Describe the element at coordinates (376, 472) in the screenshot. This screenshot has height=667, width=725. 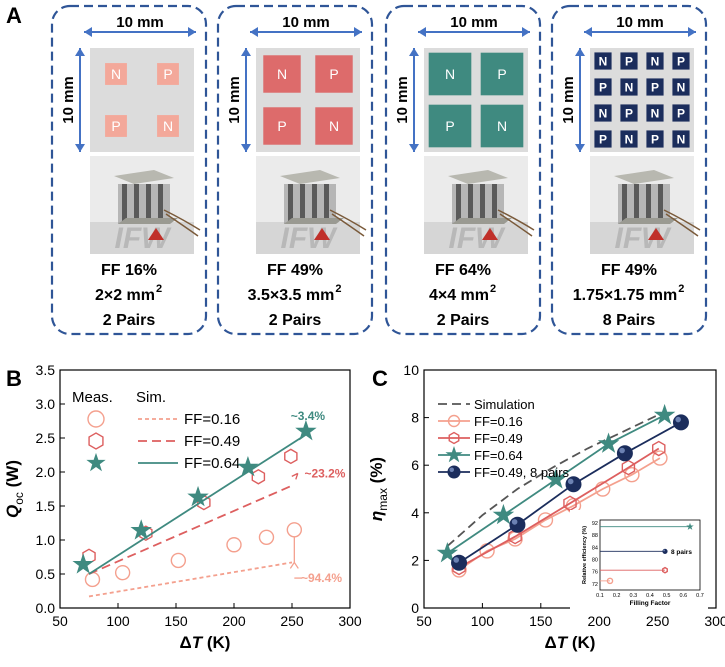
I see `y-axis-label-unit: (%)` at that location.